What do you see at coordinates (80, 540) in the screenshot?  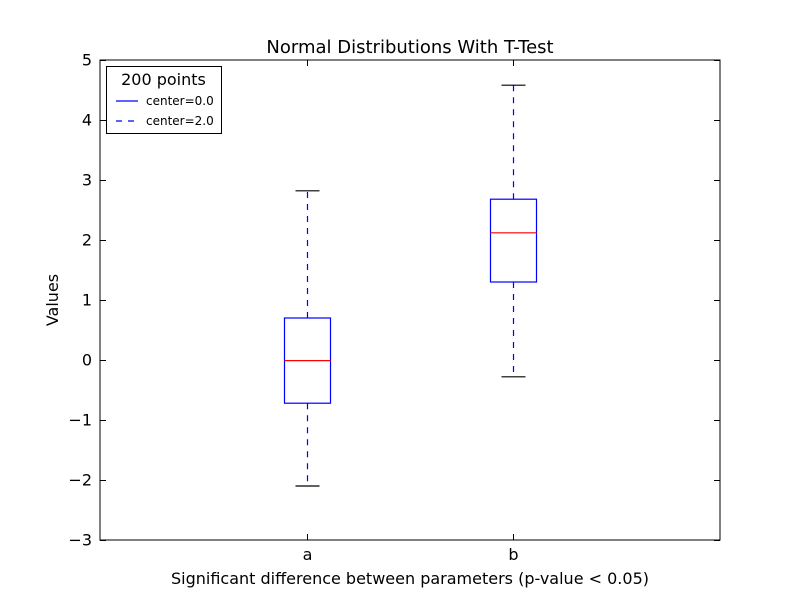 I see `y-tick-label: −3` at bounding box center [80, 540].